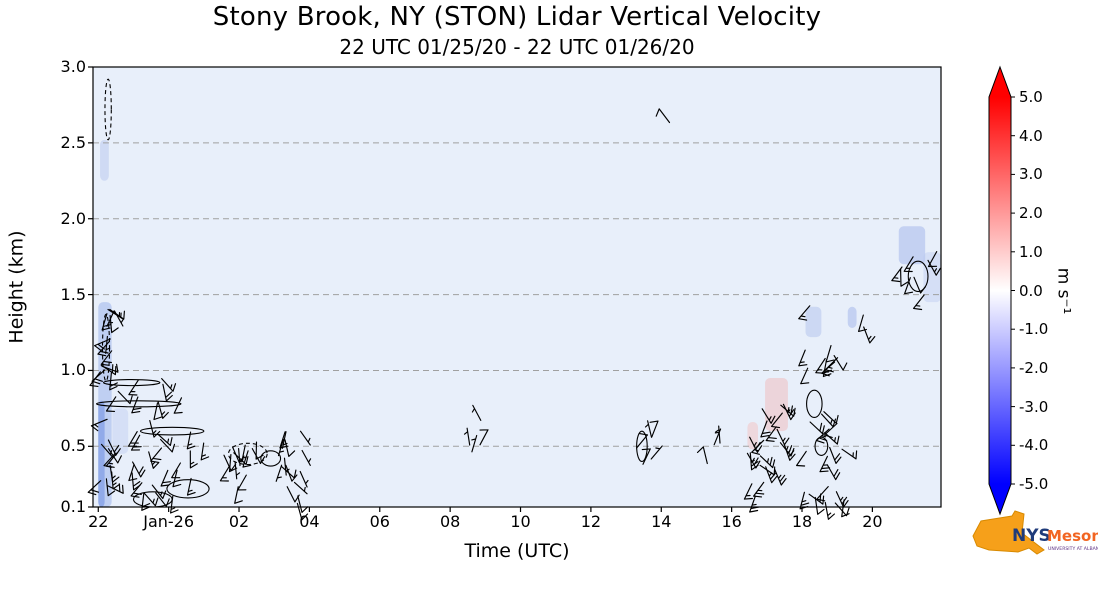 The image size is (1101, 600). I want to click on colorbar-tick-label: -2.0, so click(1034, 367).